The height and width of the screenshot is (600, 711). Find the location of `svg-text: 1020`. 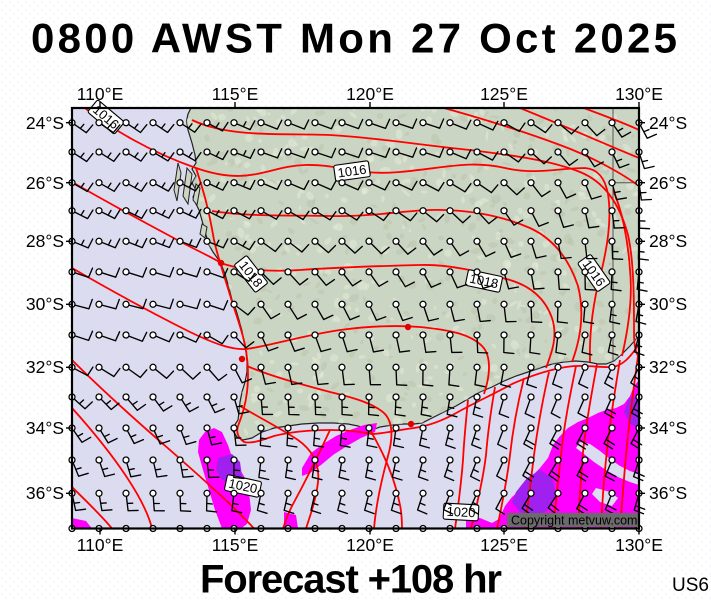

svg-text: 1020 is located at coordinates (461, 512).